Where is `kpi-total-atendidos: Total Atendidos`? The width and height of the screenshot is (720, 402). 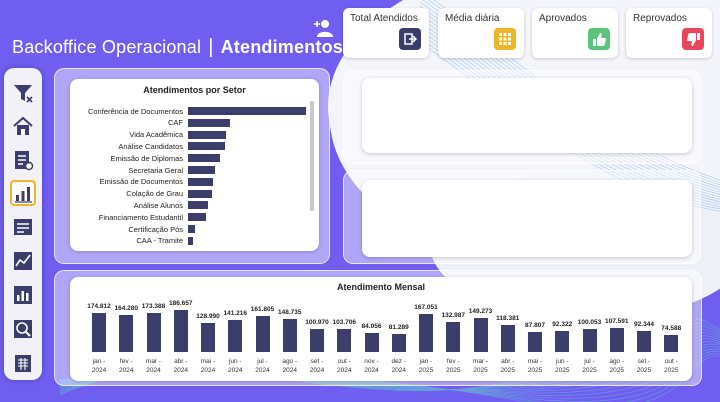 kpi-total-atendidos: Total Atendidos is located at coordinates (386, 33).